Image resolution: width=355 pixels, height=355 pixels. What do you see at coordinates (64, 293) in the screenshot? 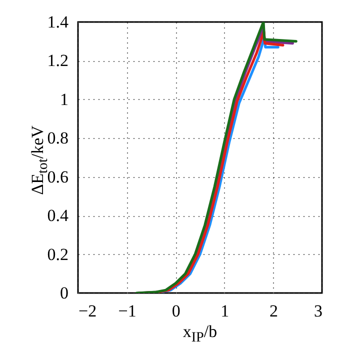
I see `y-tick-label: 0` at bounding box center [64, 293].